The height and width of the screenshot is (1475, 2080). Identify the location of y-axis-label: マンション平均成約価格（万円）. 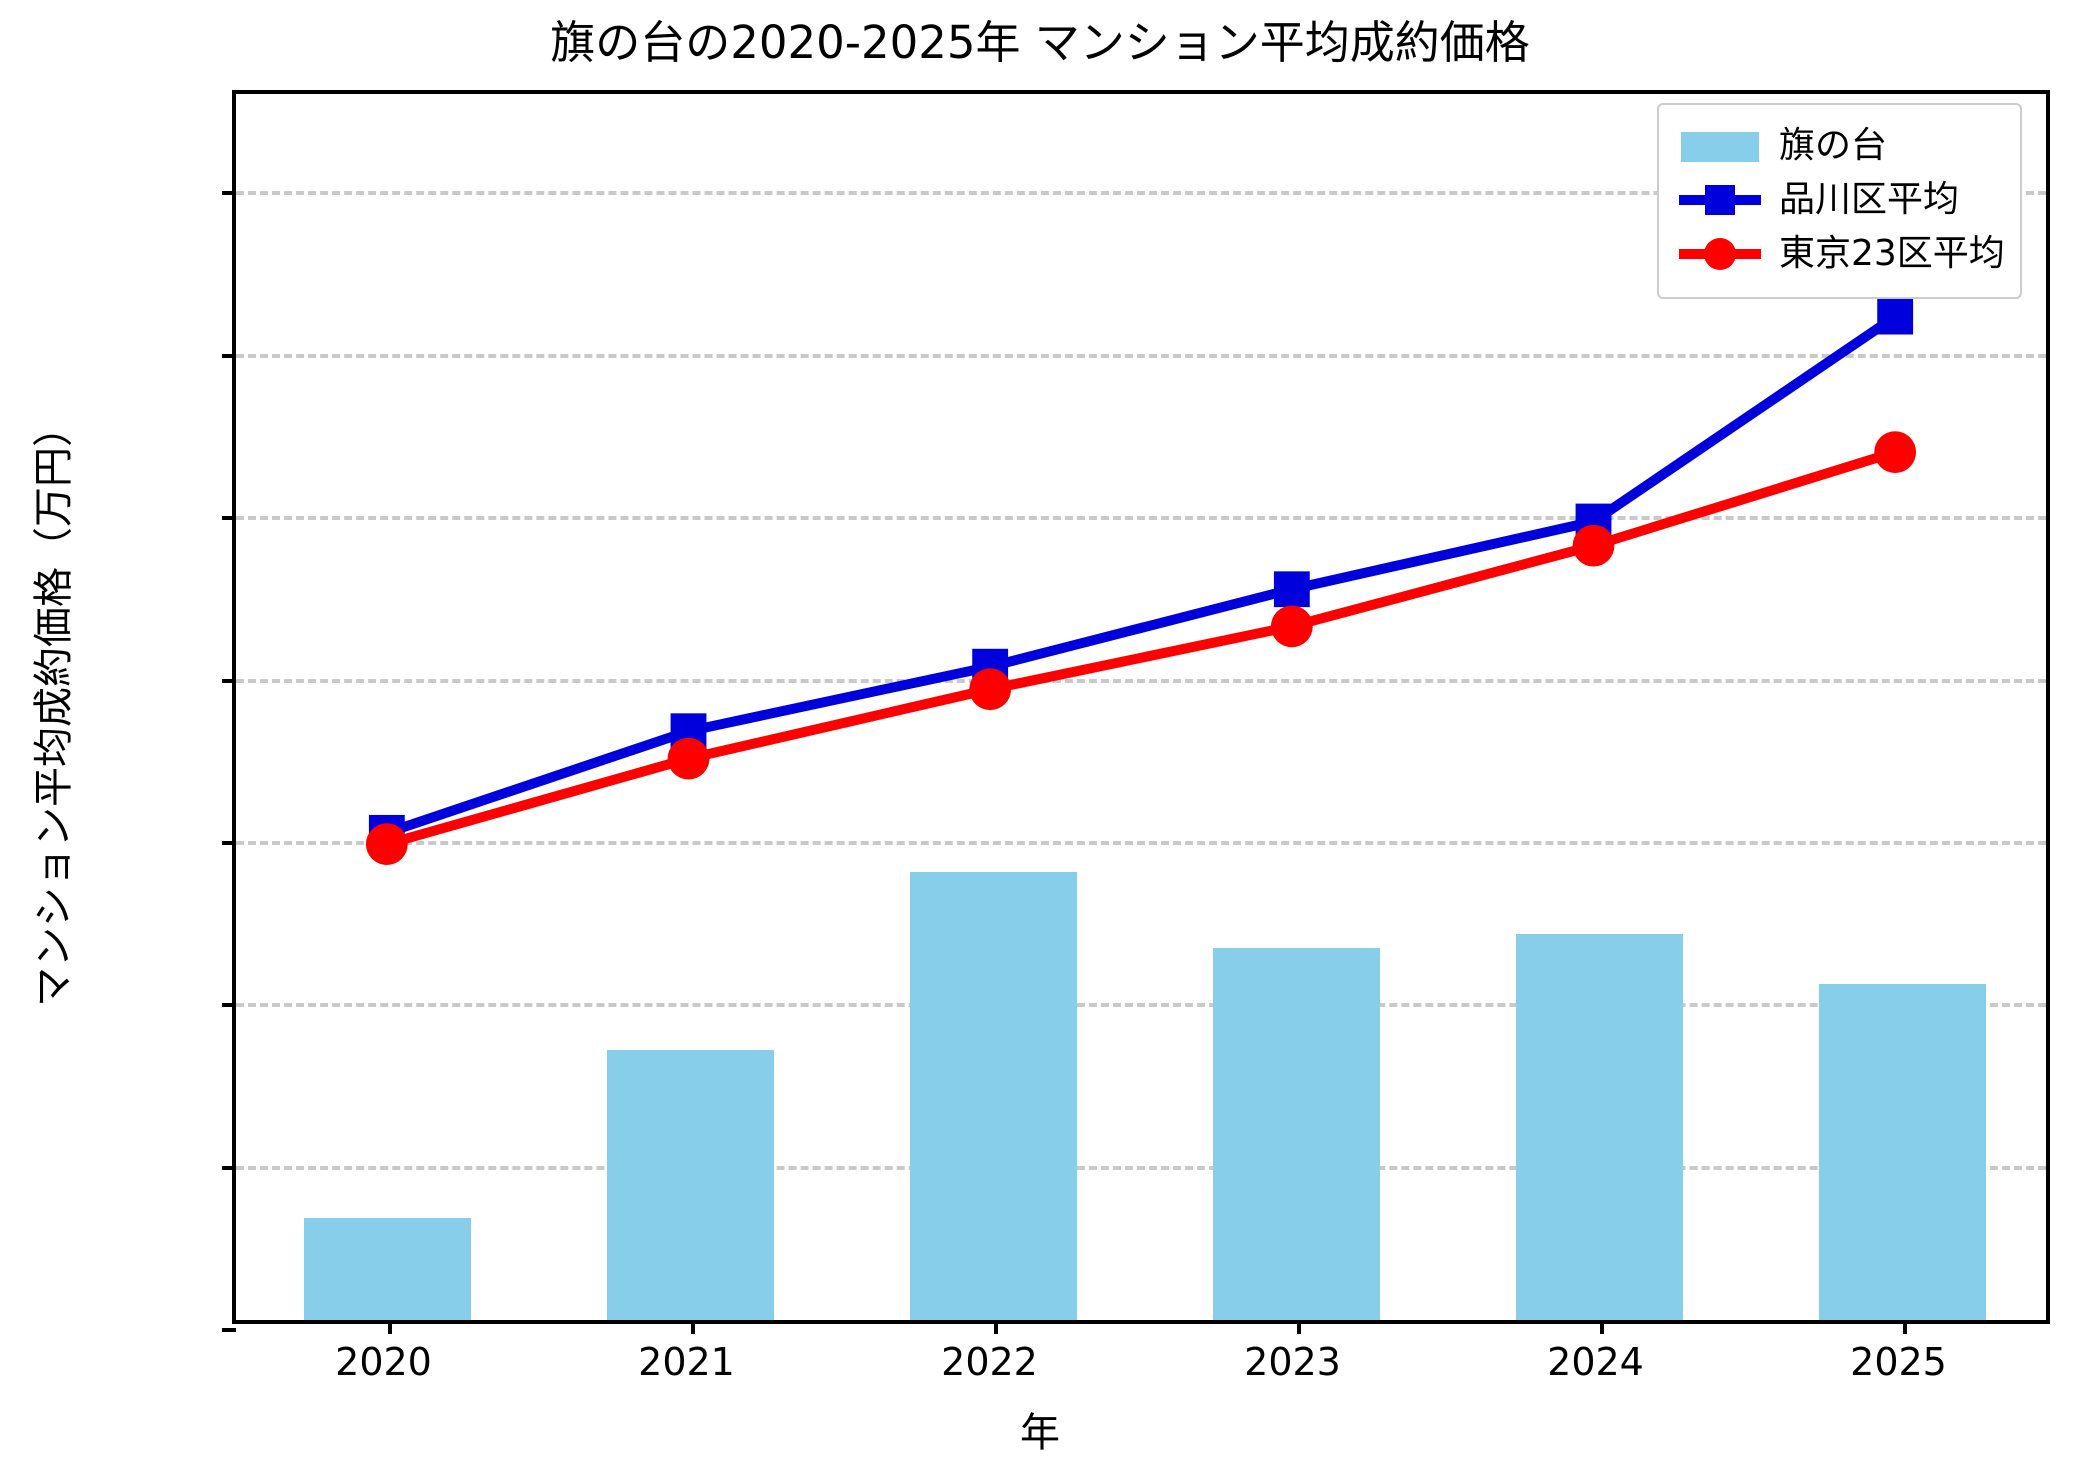
(54, 707).